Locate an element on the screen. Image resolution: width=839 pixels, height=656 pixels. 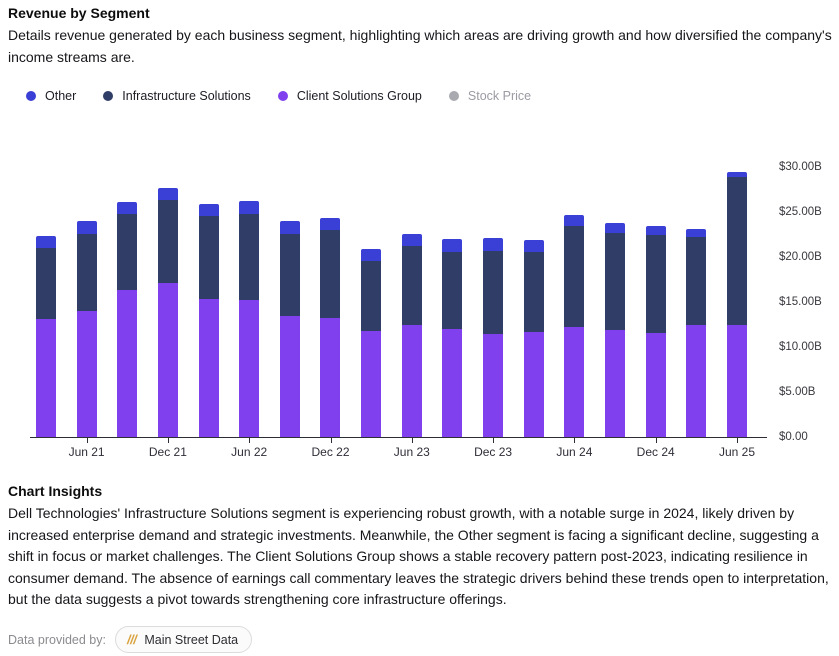
legend-item-stock-price: Stock Price is located at coordinates (490, 96).